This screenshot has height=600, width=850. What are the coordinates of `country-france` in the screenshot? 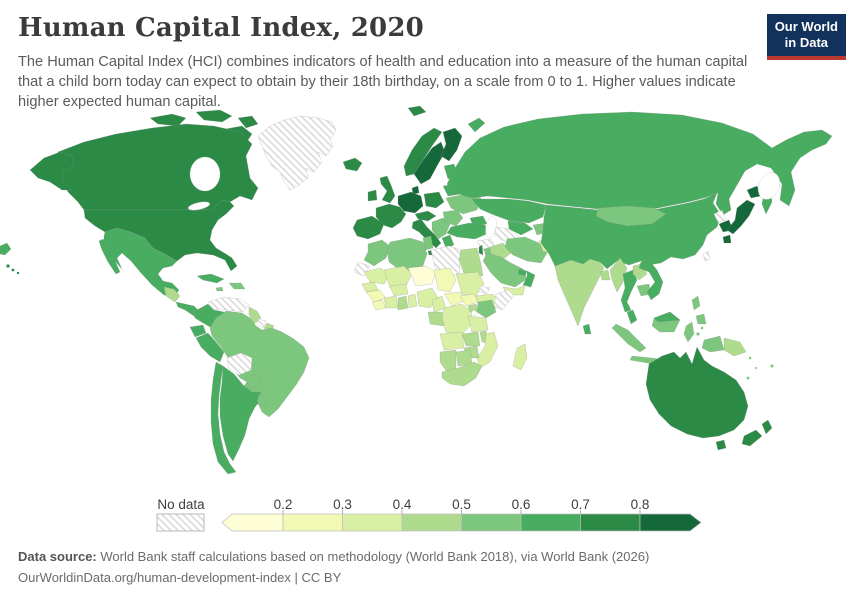 It's located at (391, 216).